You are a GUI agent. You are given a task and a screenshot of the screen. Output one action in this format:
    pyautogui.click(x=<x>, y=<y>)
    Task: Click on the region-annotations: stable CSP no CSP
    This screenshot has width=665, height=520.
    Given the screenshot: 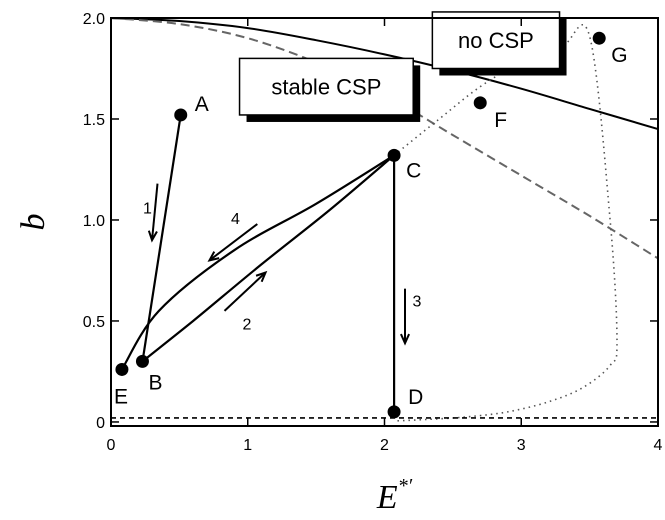 What is the action you would take?
    pyautogui.click(x=402, y=66)
    